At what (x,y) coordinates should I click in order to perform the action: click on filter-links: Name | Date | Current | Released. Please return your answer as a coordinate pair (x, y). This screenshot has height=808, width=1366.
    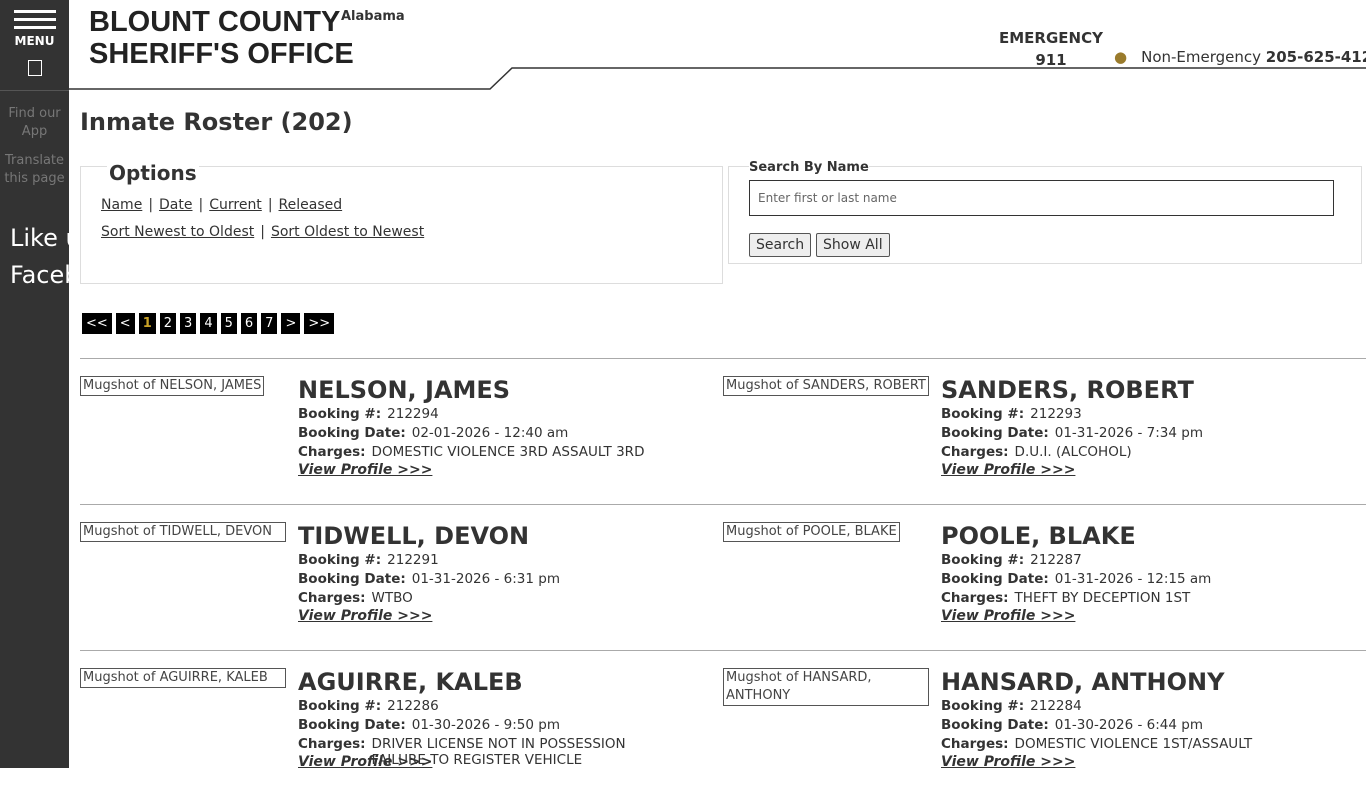
    Looking at the image, I should click on (221, 205).